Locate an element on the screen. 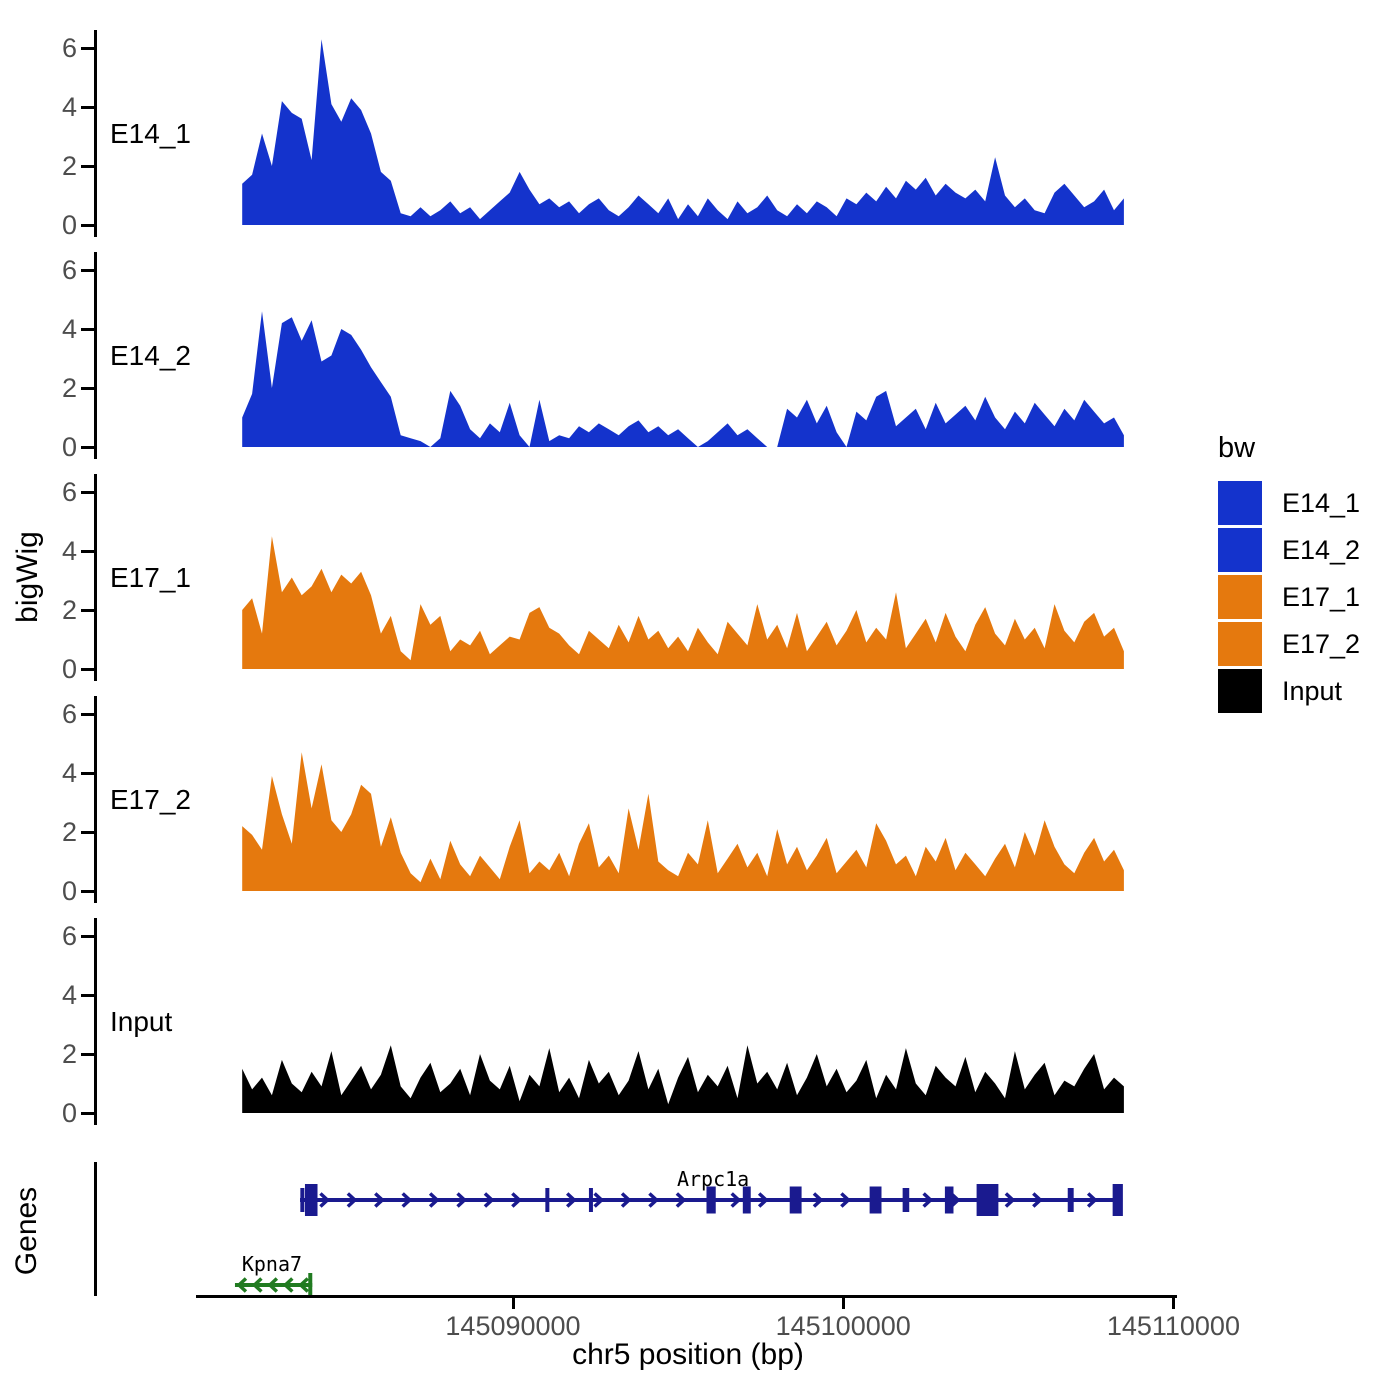 This screenshot has height=1400, width=1400. genes-axis-title: Genes is located at coordinates (26, 1231).